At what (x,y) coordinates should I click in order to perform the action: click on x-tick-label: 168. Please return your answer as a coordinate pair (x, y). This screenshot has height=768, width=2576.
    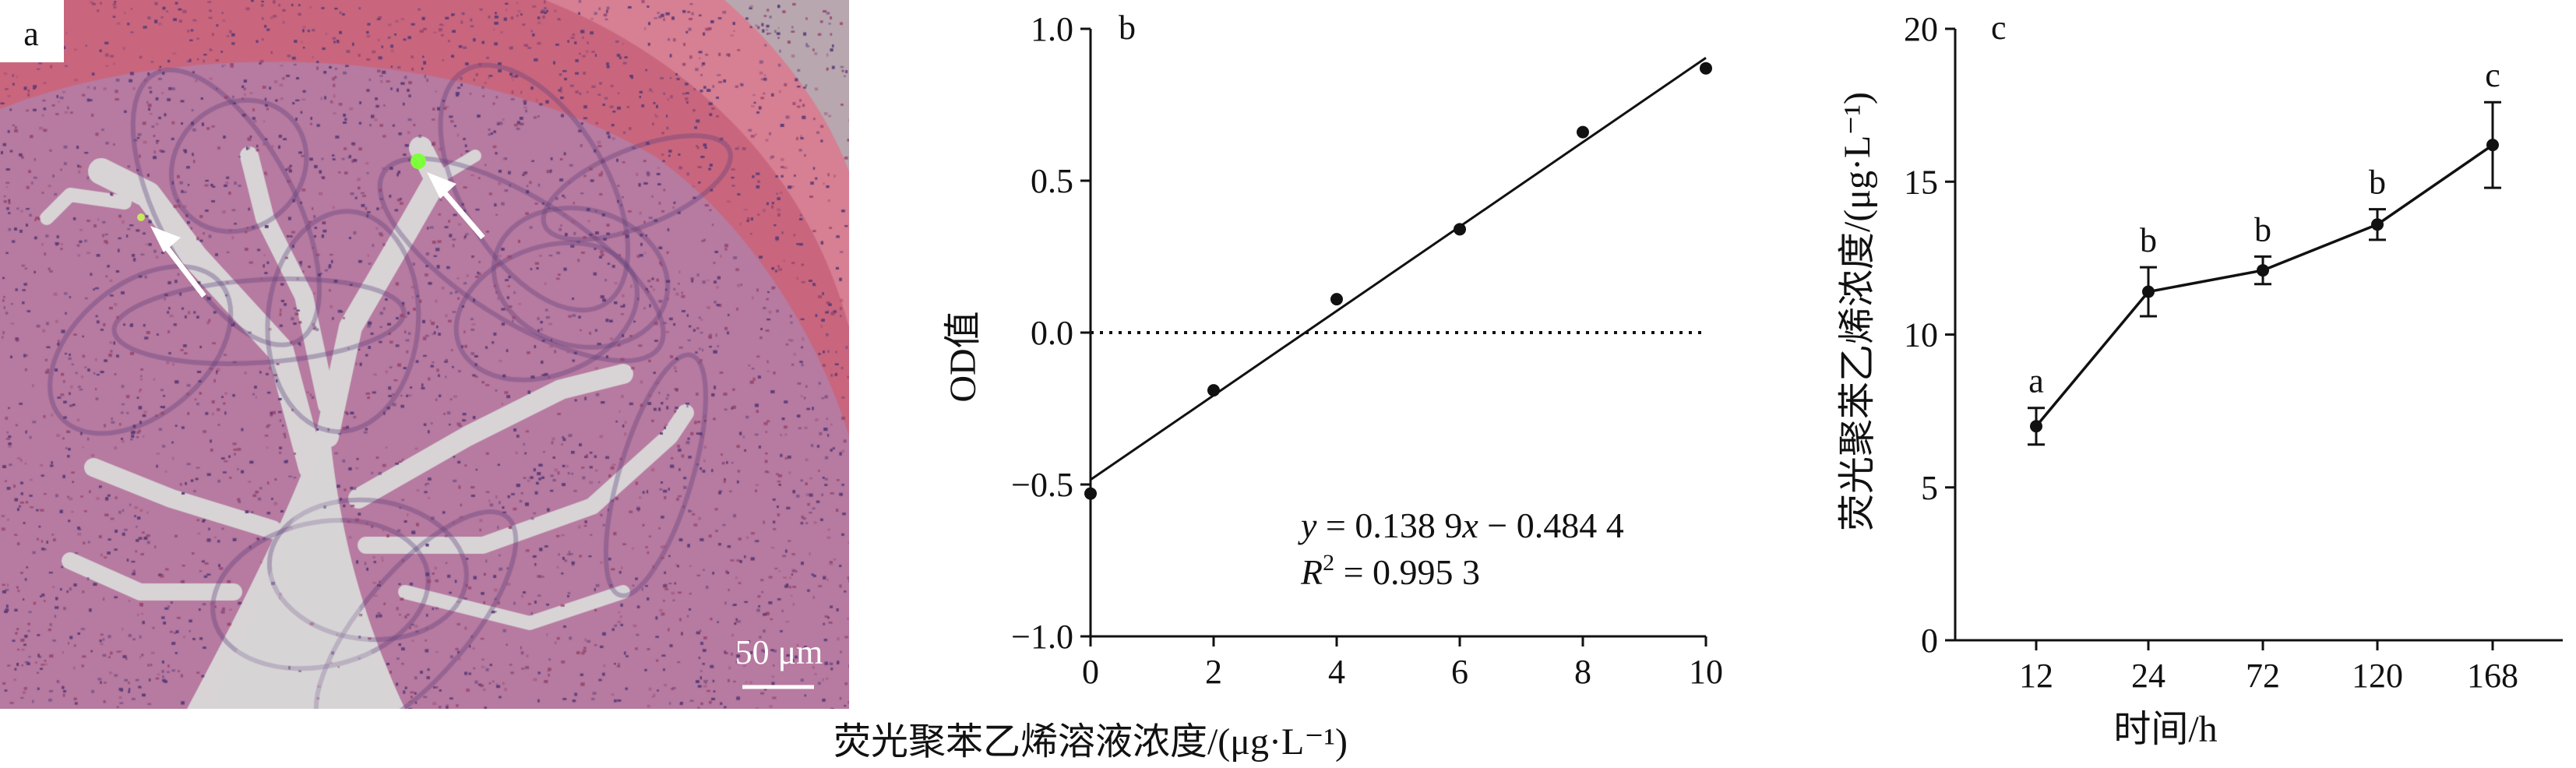
    Looking at the image, I should click on (2492, 676).